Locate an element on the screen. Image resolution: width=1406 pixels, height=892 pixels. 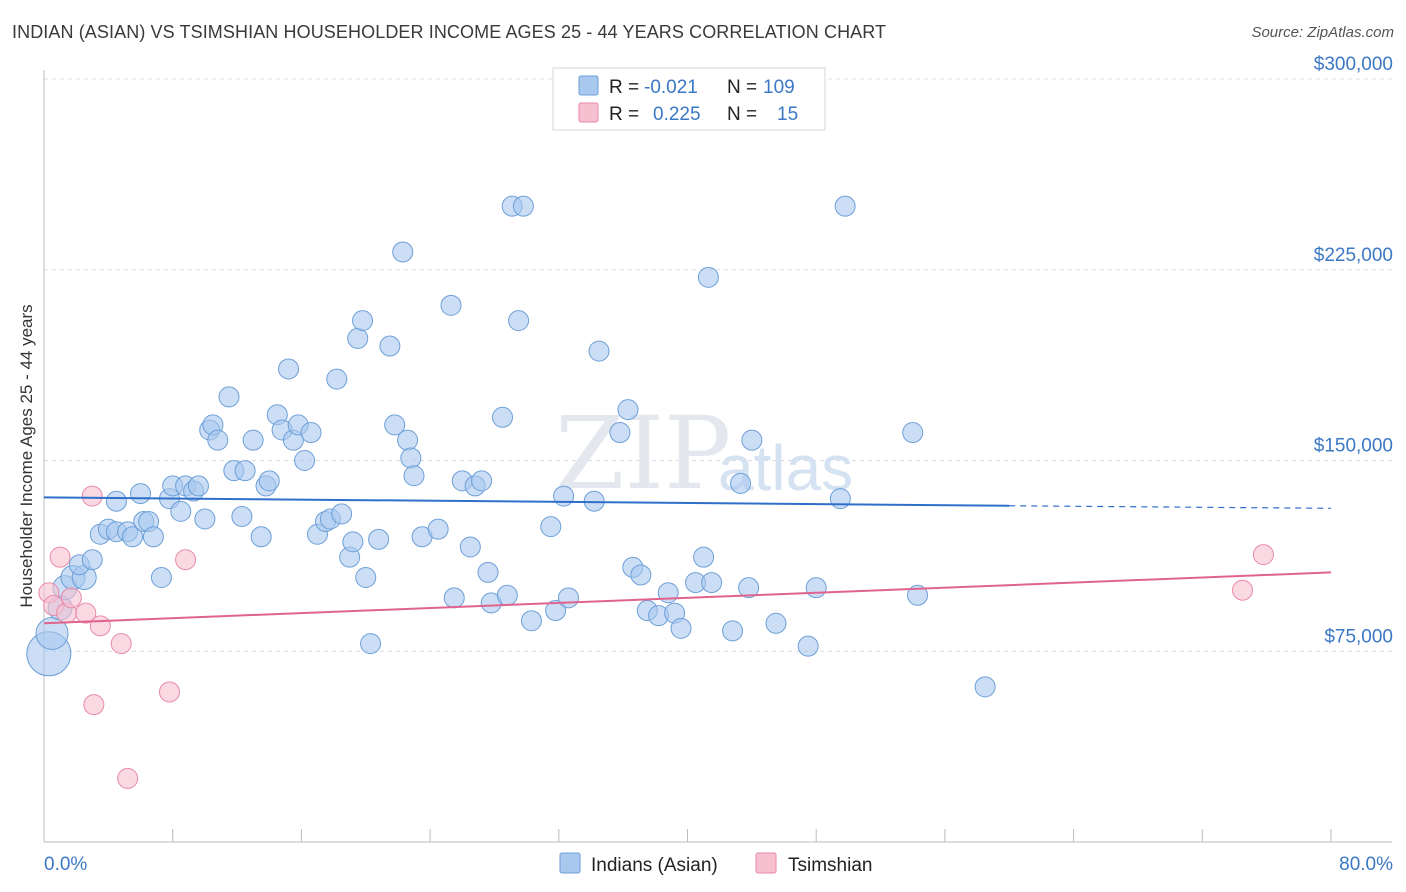
y-tick-label: $225,000 is located at coordinates (1353, 255).